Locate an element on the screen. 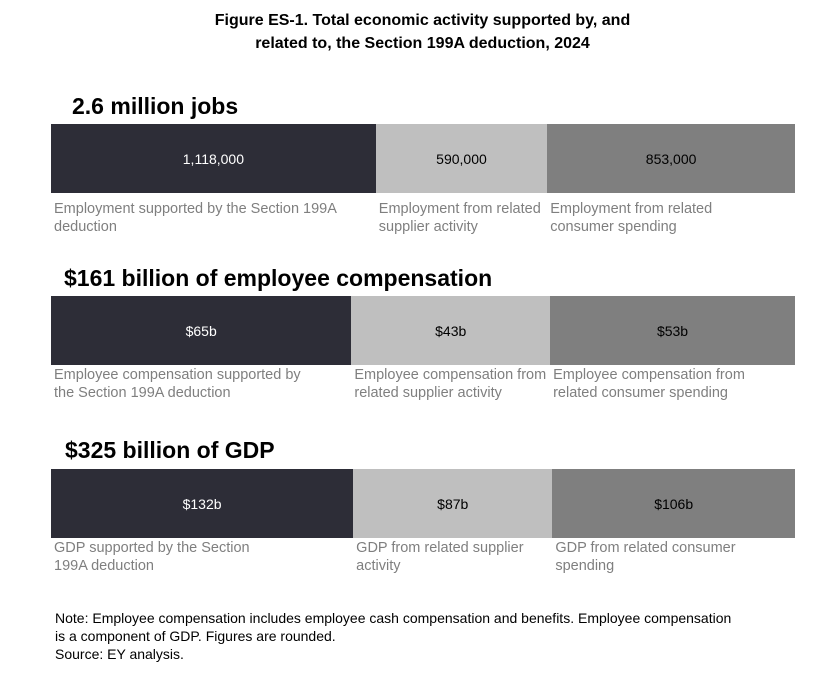  compensation-segment-consumer: $53b is located at coordinates (672, 330).